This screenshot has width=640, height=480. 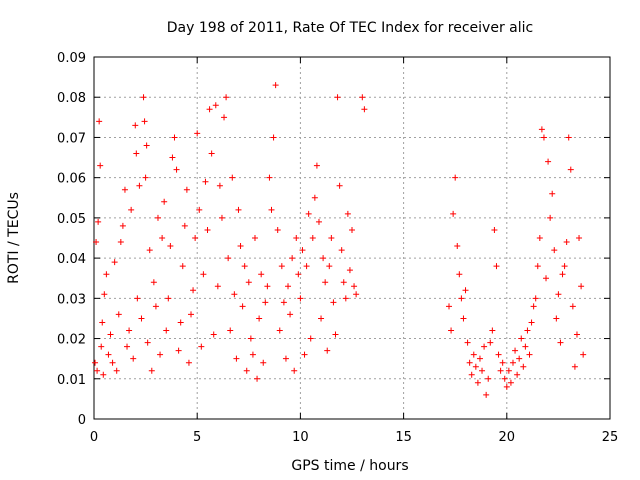 What do you see at coordinates (71, 380) in the screenshot?
I see `y-tick-label: 0.01` at bounding box center [71, 380].